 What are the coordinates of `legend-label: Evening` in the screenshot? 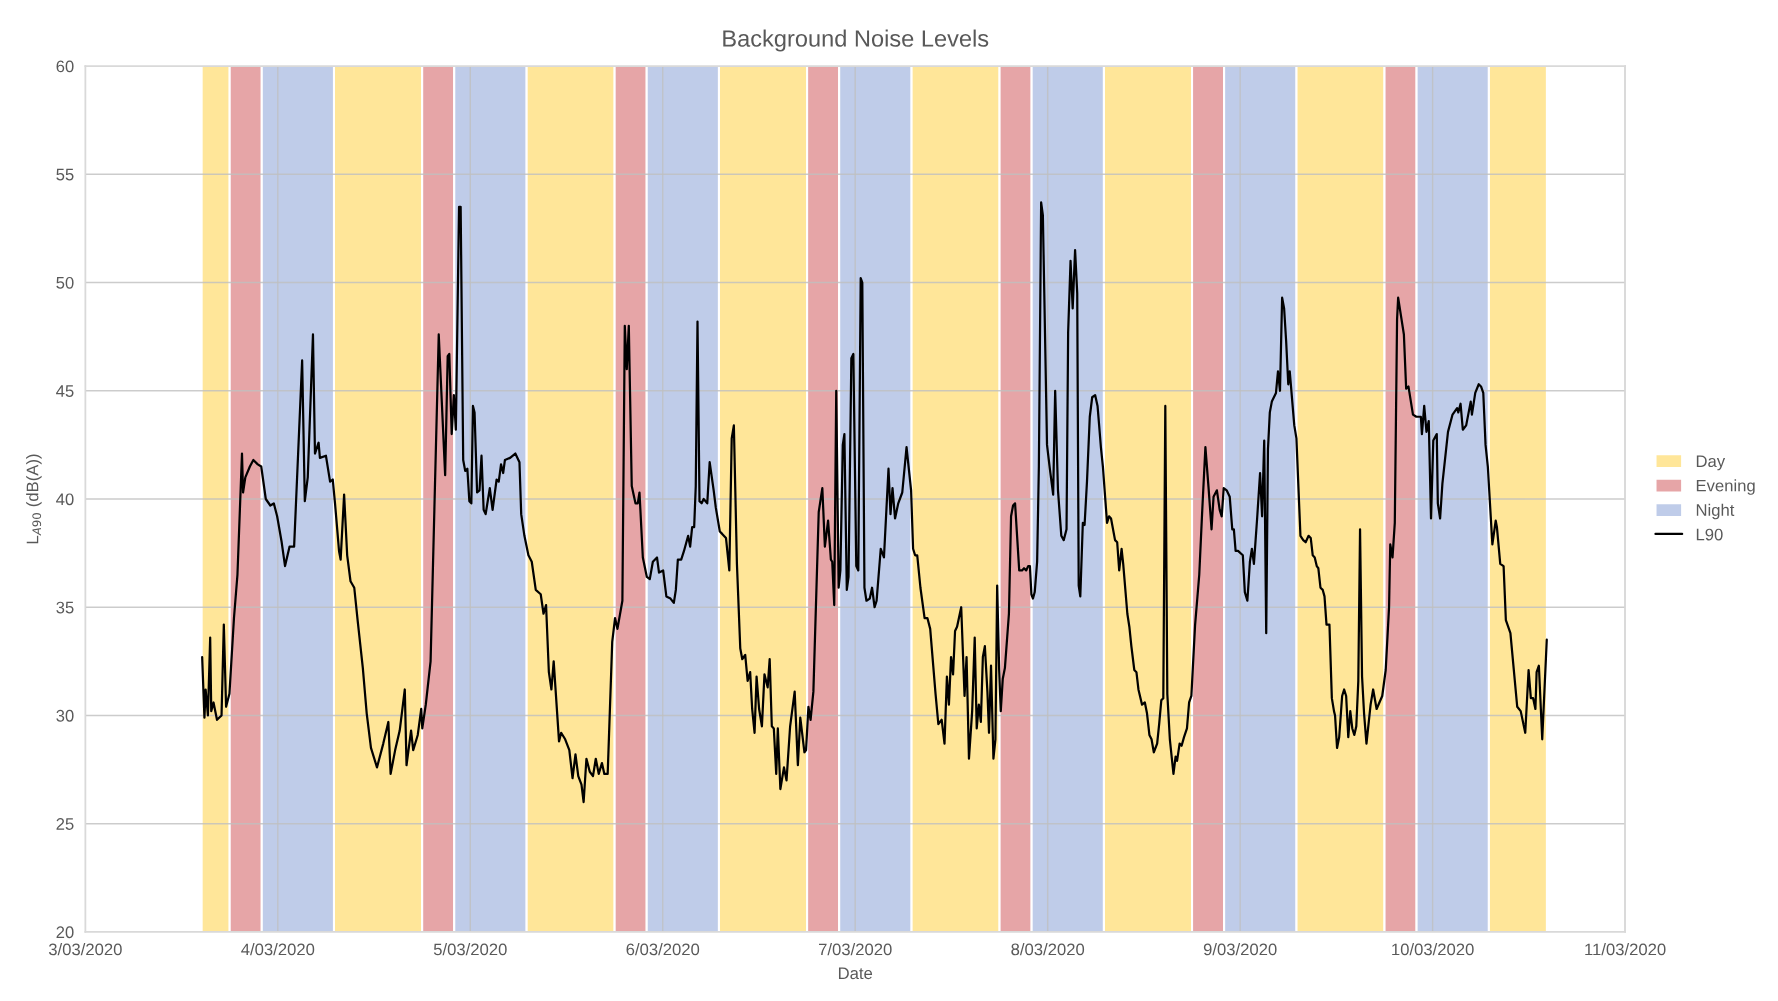 It's located at (1725, 487).